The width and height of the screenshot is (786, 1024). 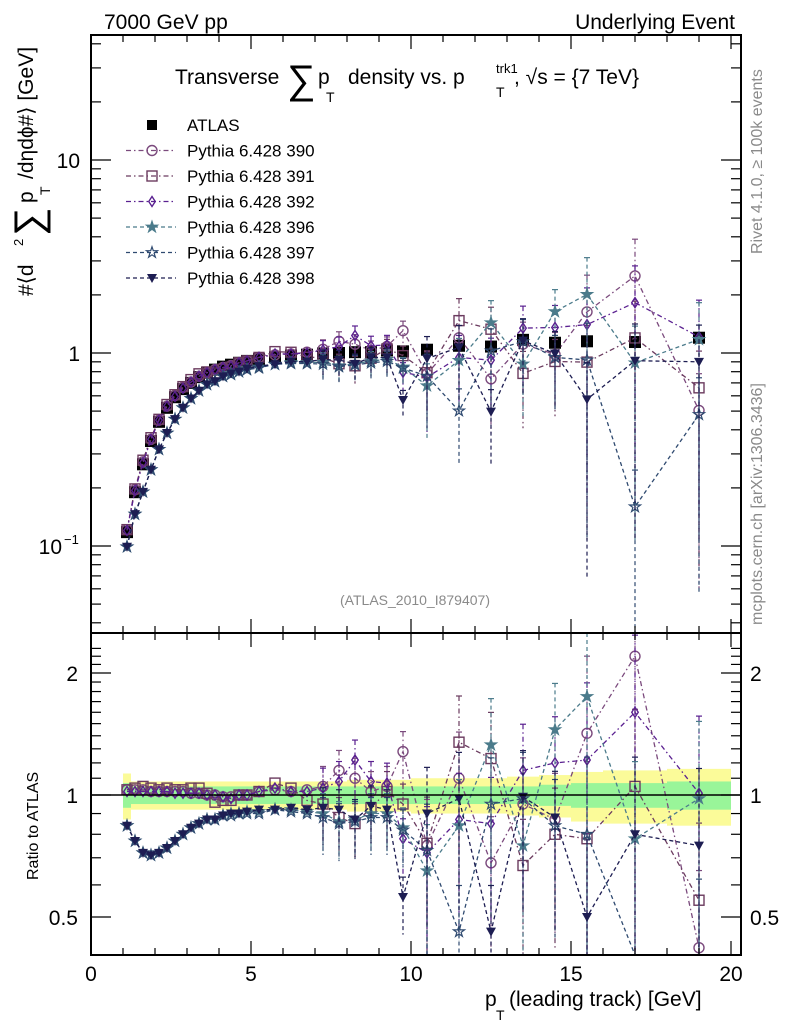 I want to click on x-axis-label: p T (leading track) [GeV], so click(x=593, y=1005).